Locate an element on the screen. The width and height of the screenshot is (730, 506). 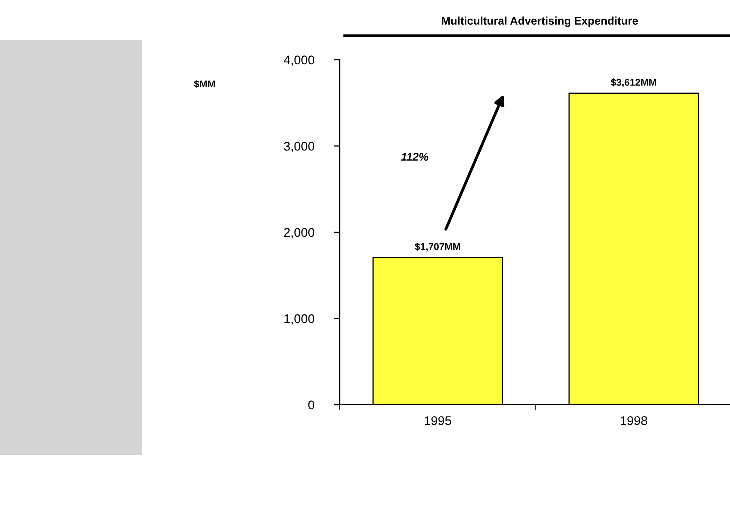
chart-title: Multicultural Advertising Expenditure is located at coordinates (540, 22).